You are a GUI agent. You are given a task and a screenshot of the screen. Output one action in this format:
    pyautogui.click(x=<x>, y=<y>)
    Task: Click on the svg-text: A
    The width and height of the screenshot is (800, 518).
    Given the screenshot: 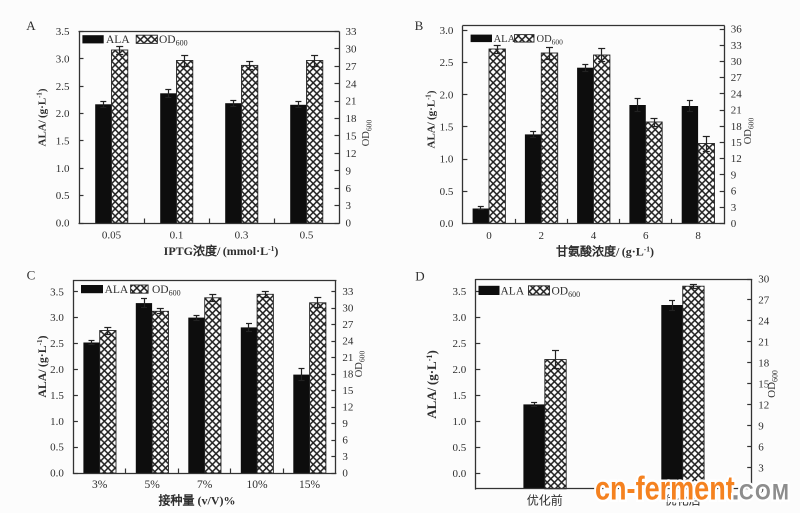 What is the action you would take?
    pyautogui.click(x=31, y=25)
    